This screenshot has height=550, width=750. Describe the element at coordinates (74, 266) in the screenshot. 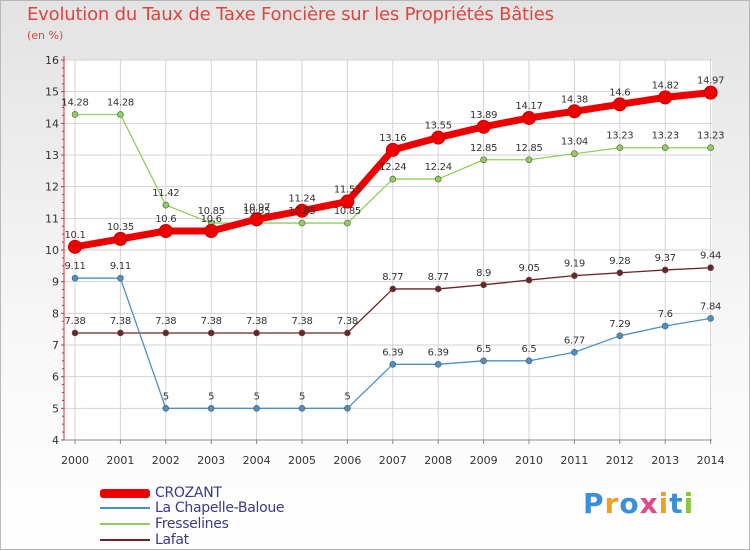

I see `data-label: 9.11` at that location.